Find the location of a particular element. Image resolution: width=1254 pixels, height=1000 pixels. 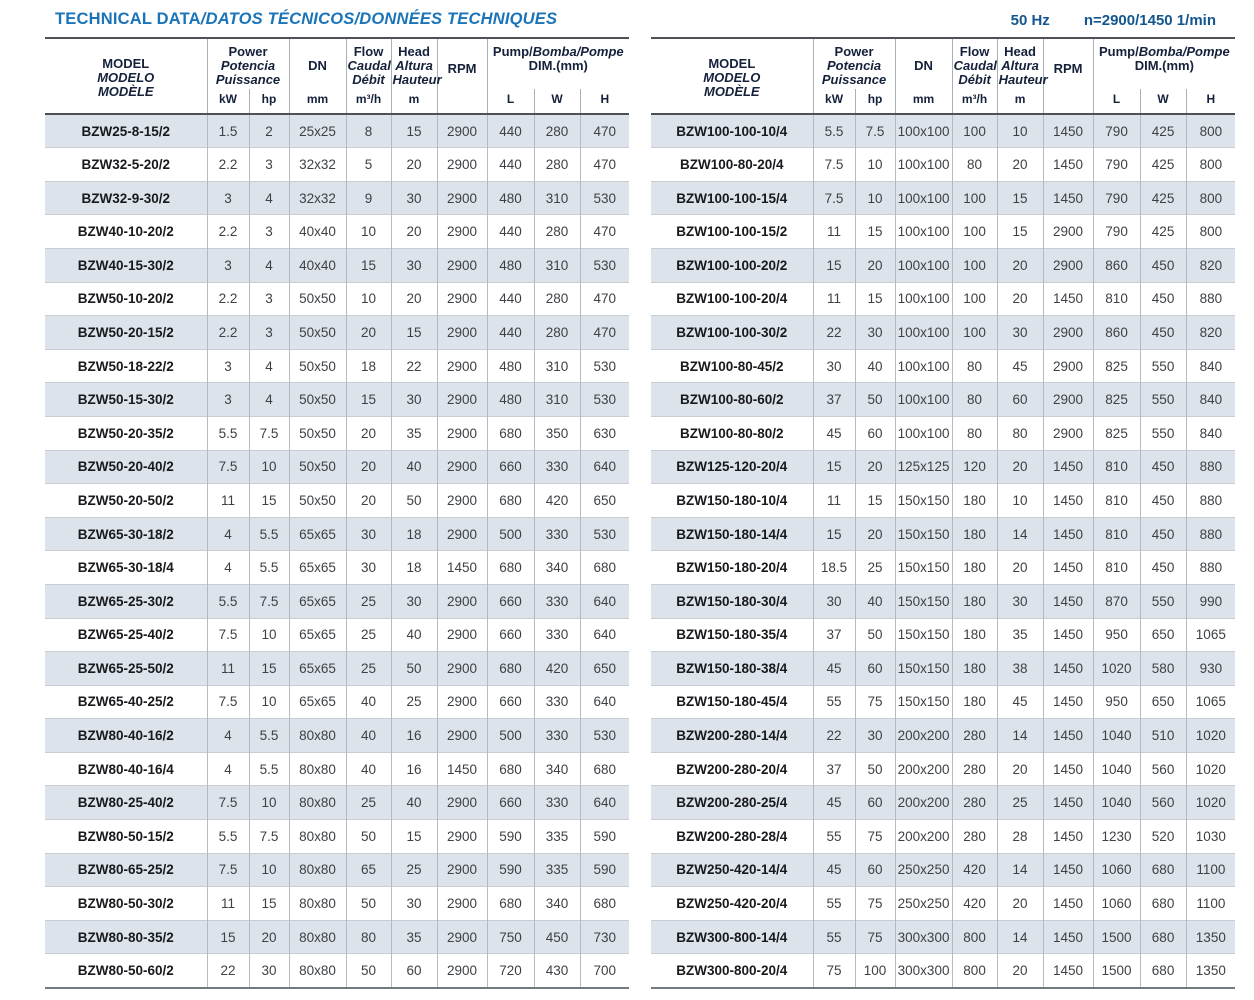

value-cell: 11 is located at coordinates (834, 231).